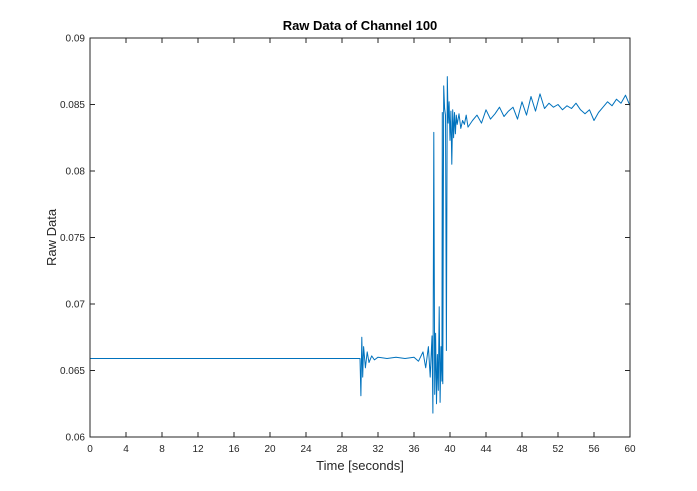 This screenshot has height=491, width=697. What do you see at coordinates (126, 449) in the screenshot?
I see `x-tick-label: 4` at bounding box center [126, 449].